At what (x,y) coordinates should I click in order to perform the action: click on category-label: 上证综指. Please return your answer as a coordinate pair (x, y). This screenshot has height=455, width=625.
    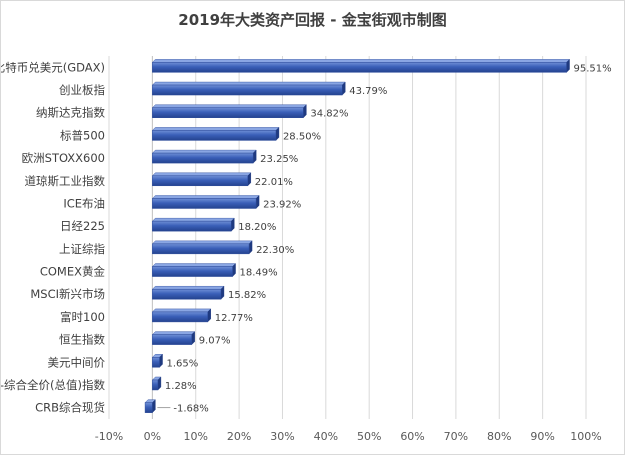
    Looking at the image, I should click on (82, 249).